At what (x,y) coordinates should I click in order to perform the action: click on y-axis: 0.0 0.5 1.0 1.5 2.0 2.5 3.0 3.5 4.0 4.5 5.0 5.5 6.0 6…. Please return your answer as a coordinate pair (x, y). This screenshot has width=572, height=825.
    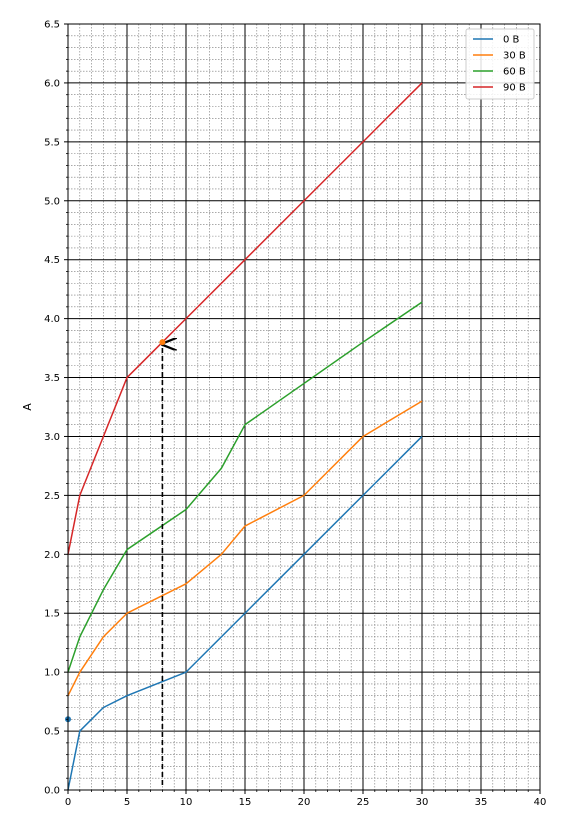
    Looking at the image, I should click on (56, 408).